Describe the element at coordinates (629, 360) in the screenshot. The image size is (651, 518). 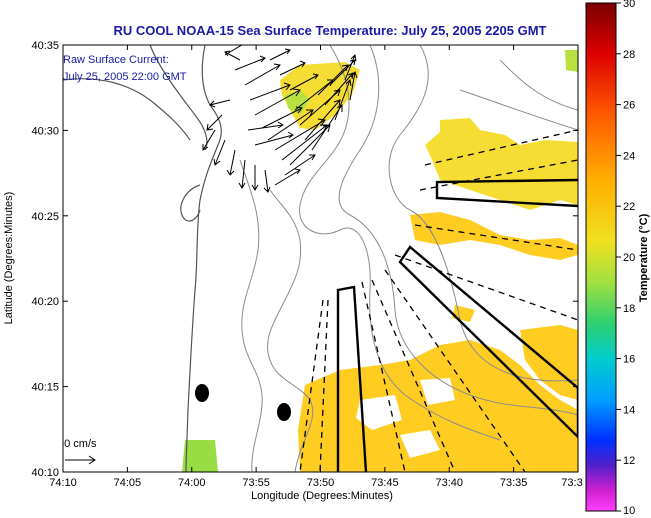
I see `colorbar-tick-label: 16` at that location.